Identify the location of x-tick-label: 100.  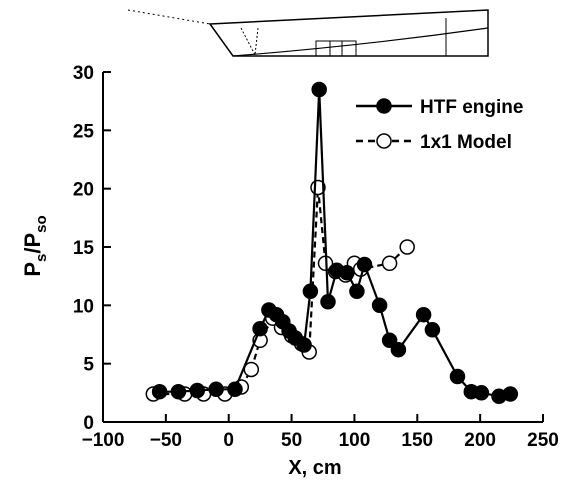
(355, 440).